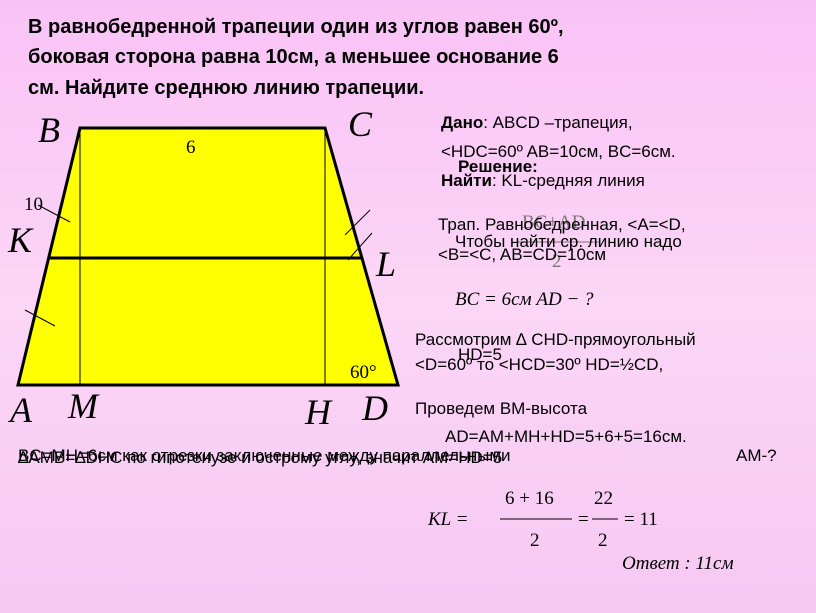  I want to click on given-line: <HDC=60º AB=10см, BC=6см., so click(558, 151).